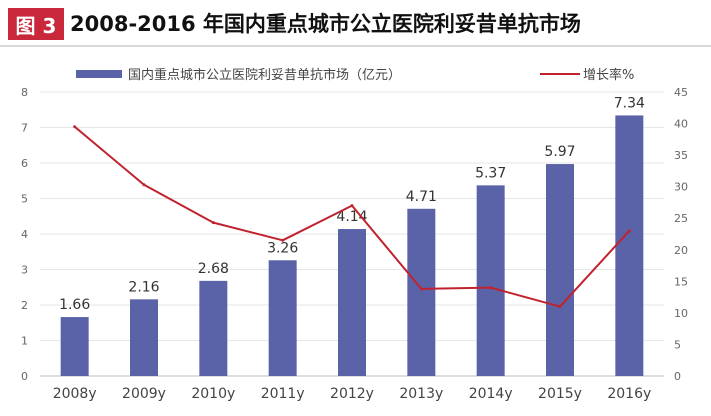 This screenshot has height=416, width=711. What do you see at coordinates (677, 376) in the screenshot?
I see `right-tick-label: 0` at bounding box center [677, 376].